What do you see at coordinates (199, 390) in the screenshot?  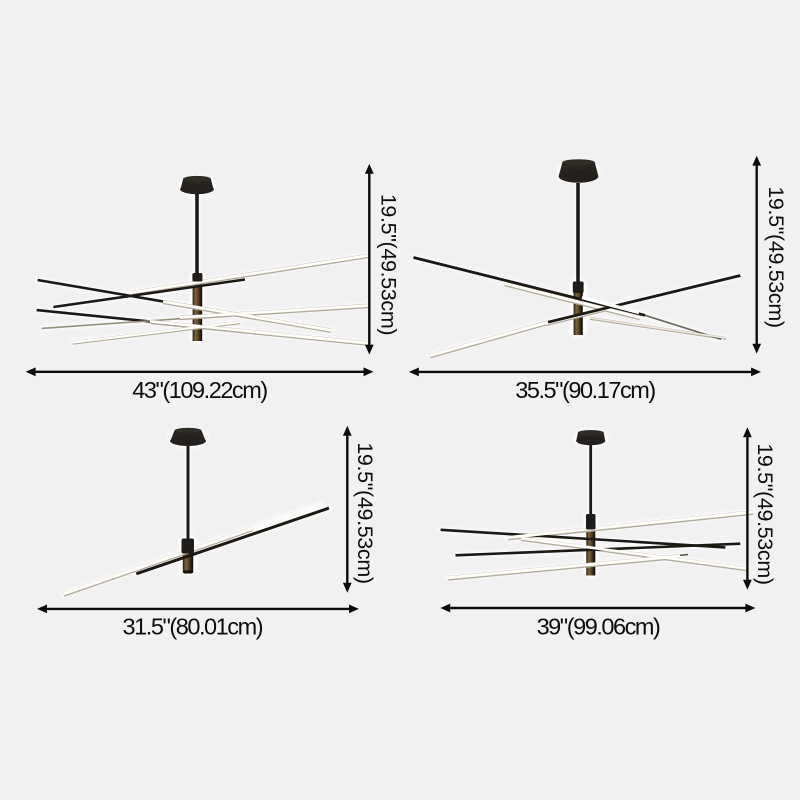 I see `svg-text: 43"(109.22cm)` at bounding box center [199, 390].